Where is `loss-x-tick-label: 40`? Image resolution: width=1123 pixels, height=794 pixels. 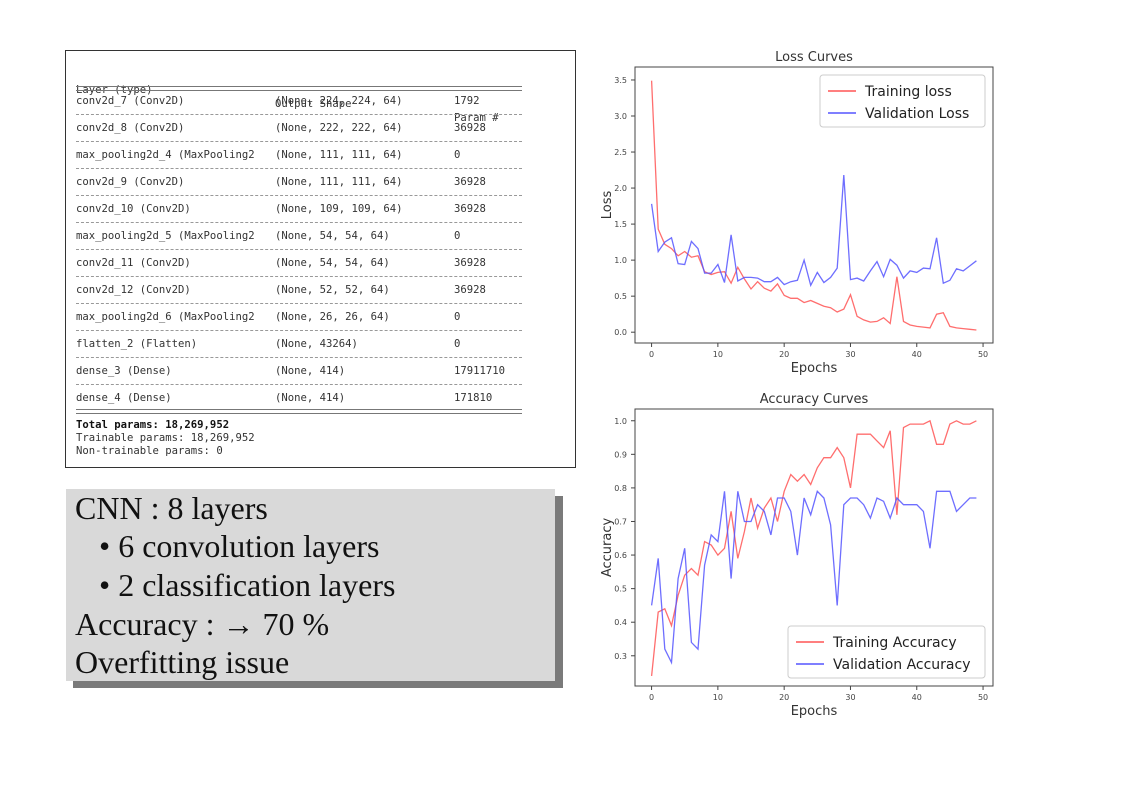 loss-x-tick-label: 40 is located at coordinates (917, 354).